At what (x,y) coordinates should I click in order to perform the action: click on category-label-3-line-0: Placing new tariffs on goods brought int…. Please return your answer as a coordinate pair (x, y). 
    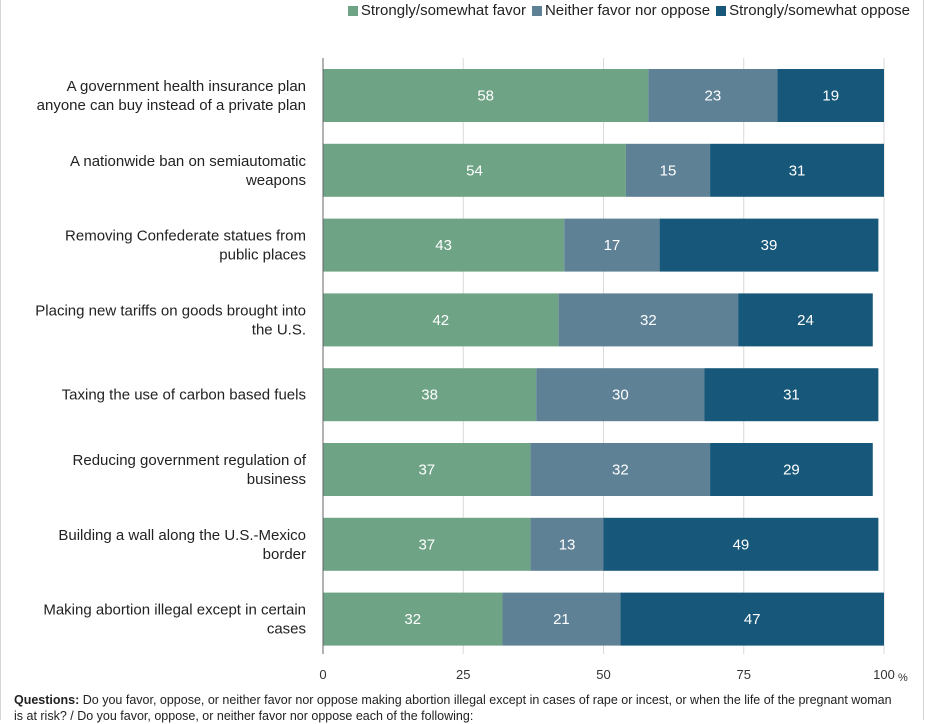
    Looking at the image, I should click on (170, 310).